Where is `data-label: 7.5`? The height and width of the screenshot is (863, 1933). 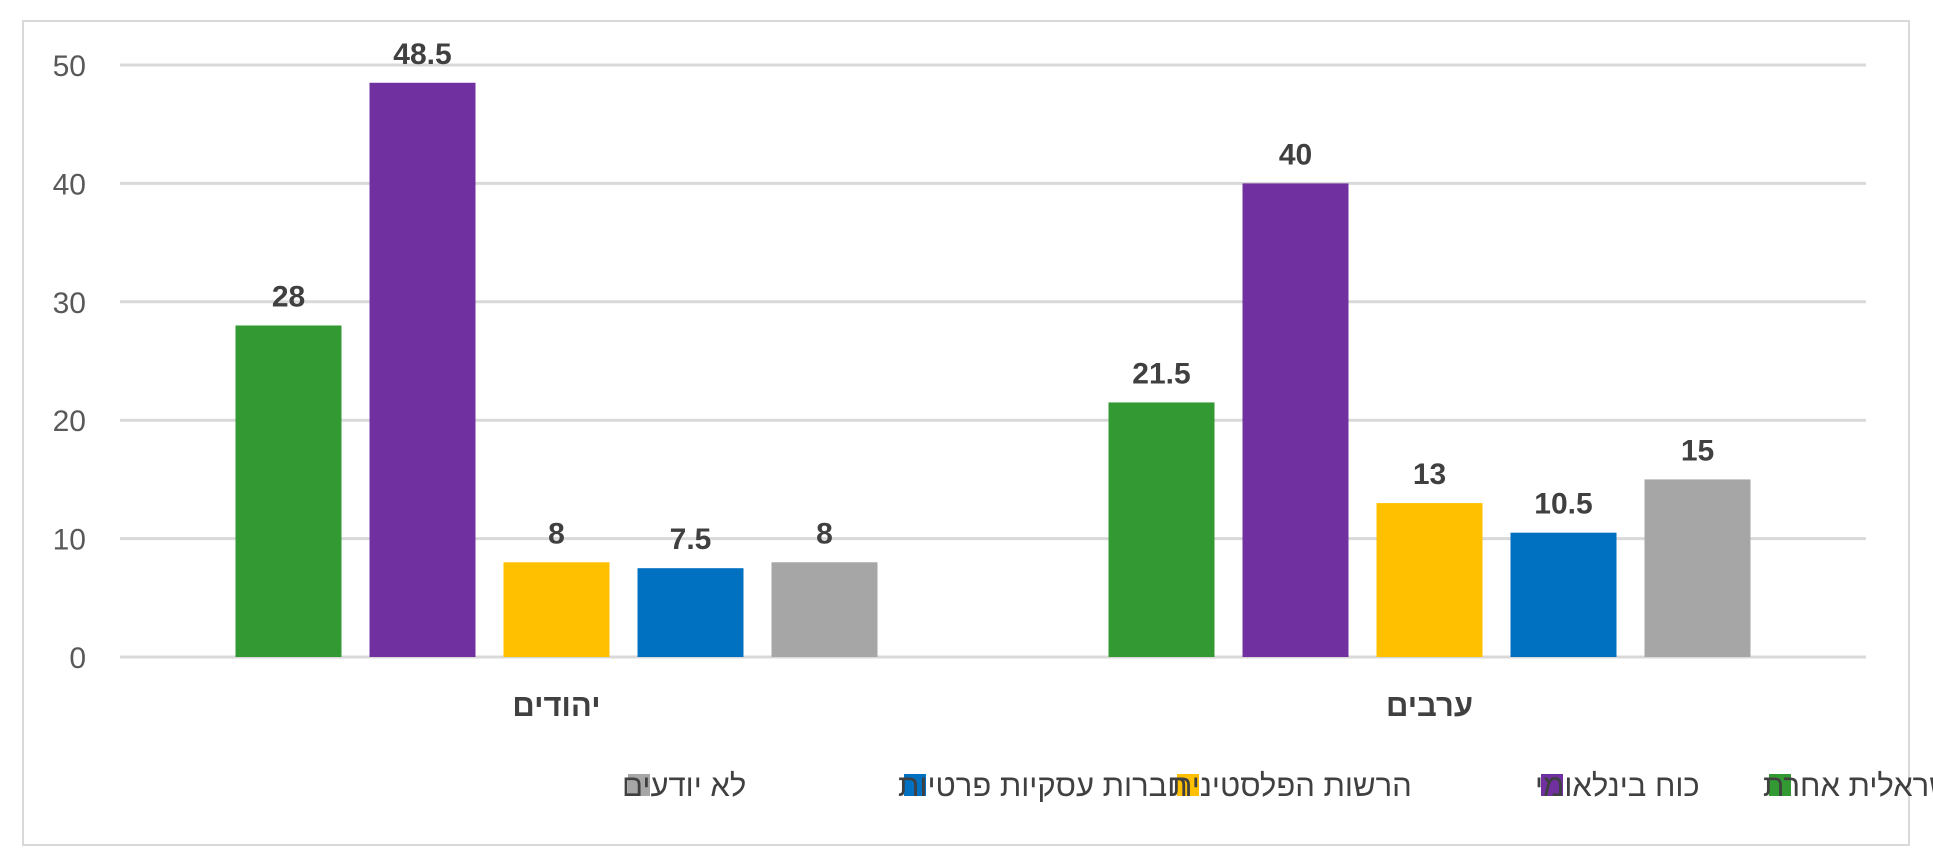
data-label: 7.5 is located at coordinates (691, 539).